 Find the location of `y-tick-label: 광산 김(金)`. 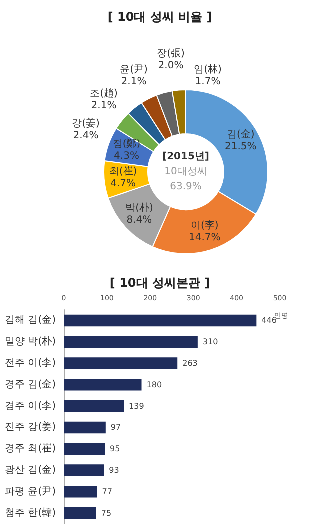

y-tick-label: 광산 김(金) is located at coordinates (30, 470).